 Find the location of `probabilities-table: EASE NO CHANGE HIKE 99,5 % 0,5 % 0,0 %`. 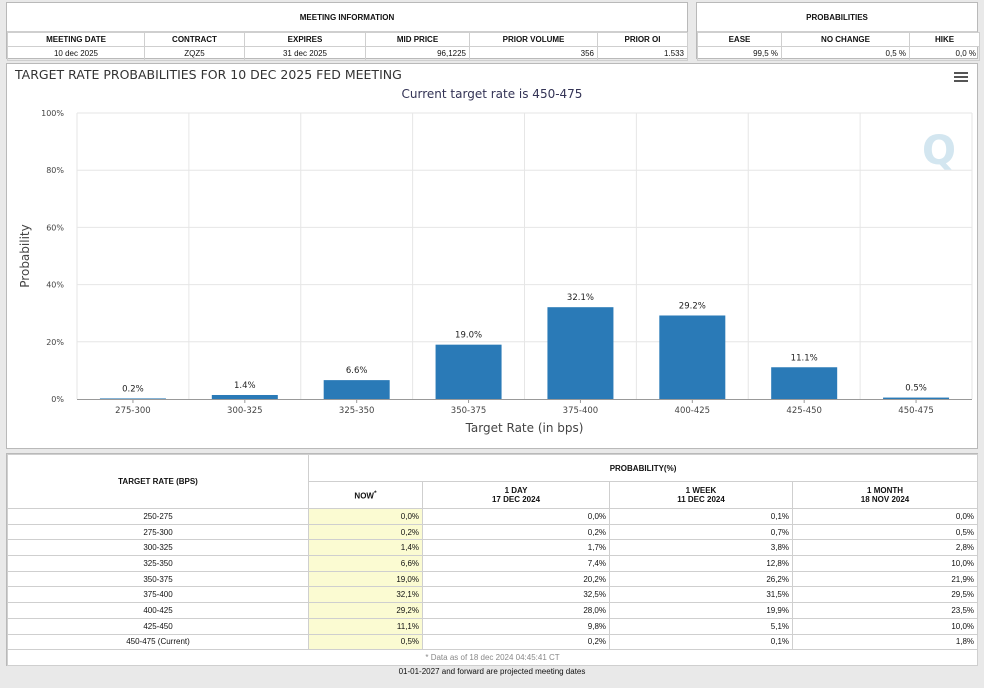

probabilities-table: EASE NO CHANGE HIKE 99,5 % 0,5 % 0,0 % is located at coordinates (838, 46).